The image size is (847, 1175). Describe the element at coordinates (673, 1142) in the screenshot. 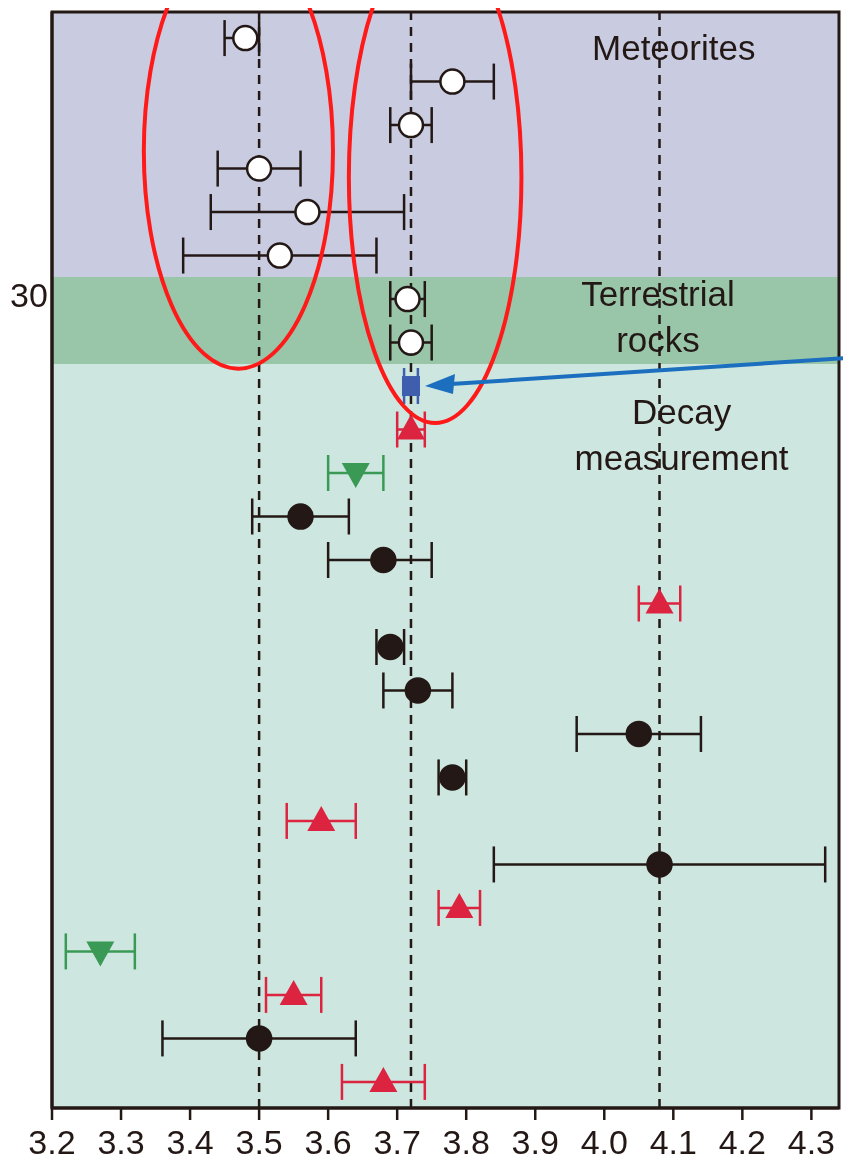

I see `x-tick-label: 4.1` at that location.